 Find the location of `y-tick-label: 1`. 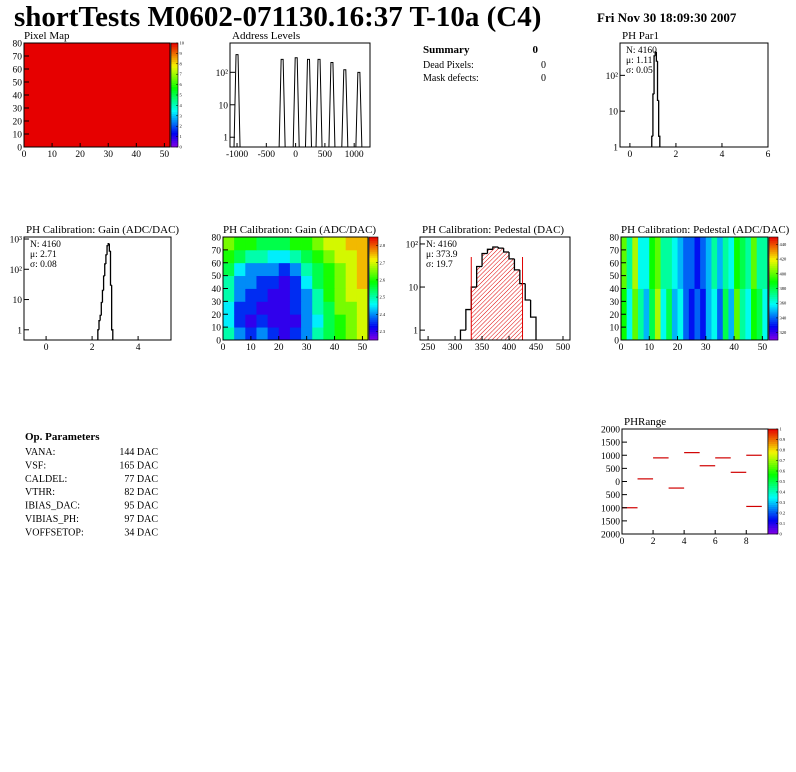

y-tick-label: 1 is located at coordinates (415, 332).